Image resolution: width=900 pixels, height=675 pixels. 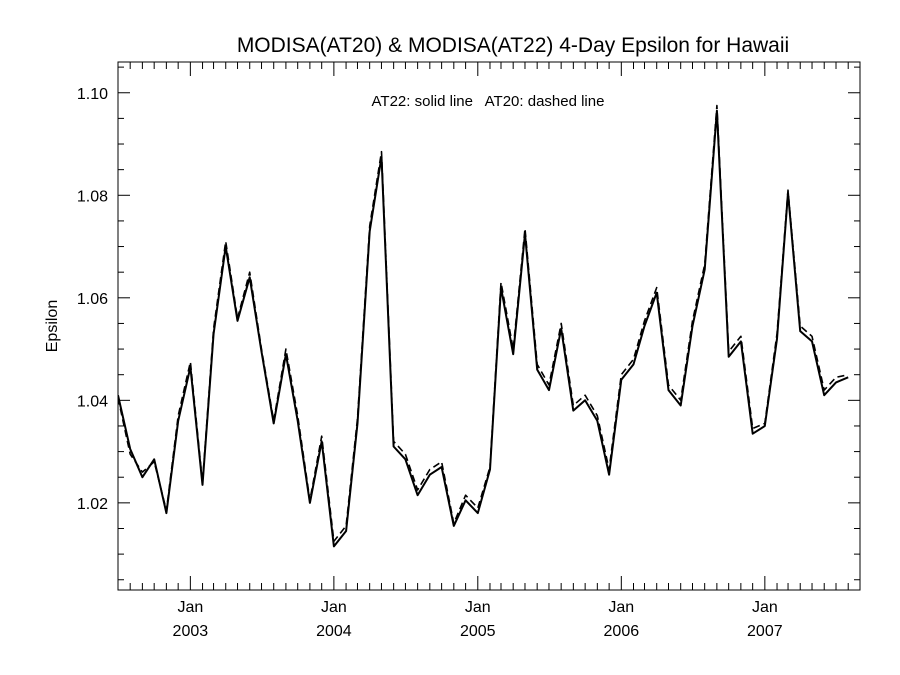 What do you see at coordinates (92, 504) in the screenshot?
I see `y-tick-label: 1.02` at bounding box center [92, 504].